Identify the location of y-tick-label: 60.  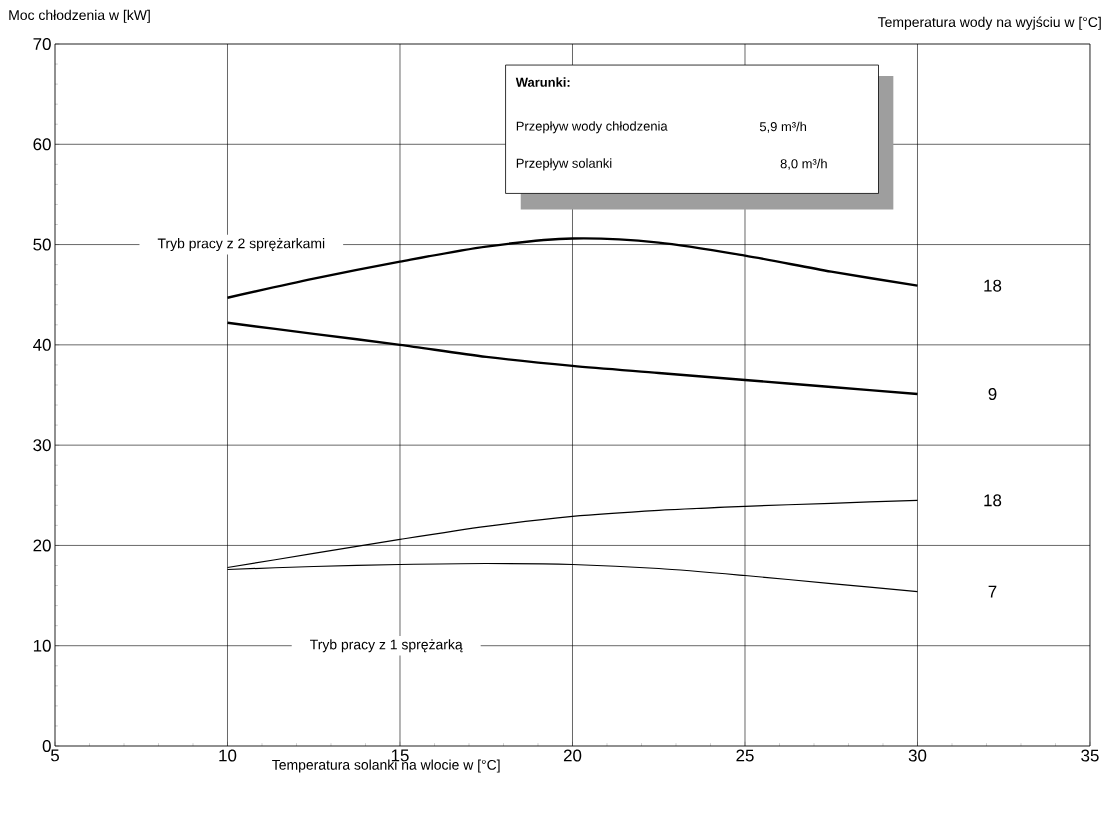
(42, 144).